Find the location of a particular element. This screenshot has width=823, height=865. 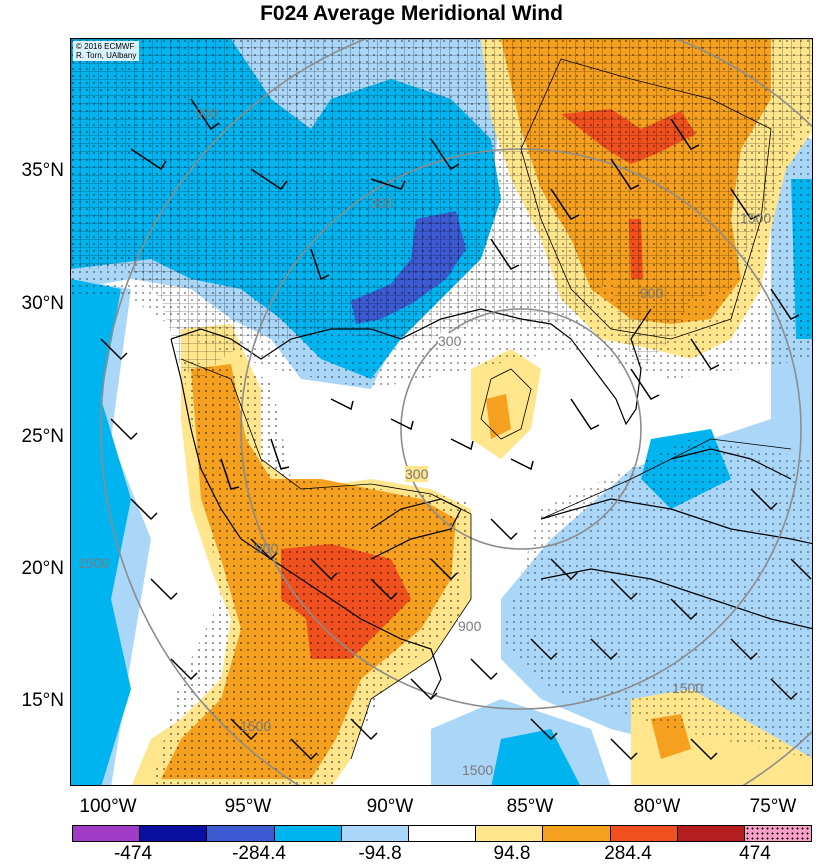

credit-line-2: R. Torn, UAlbany is located at coordinates (106, 55).